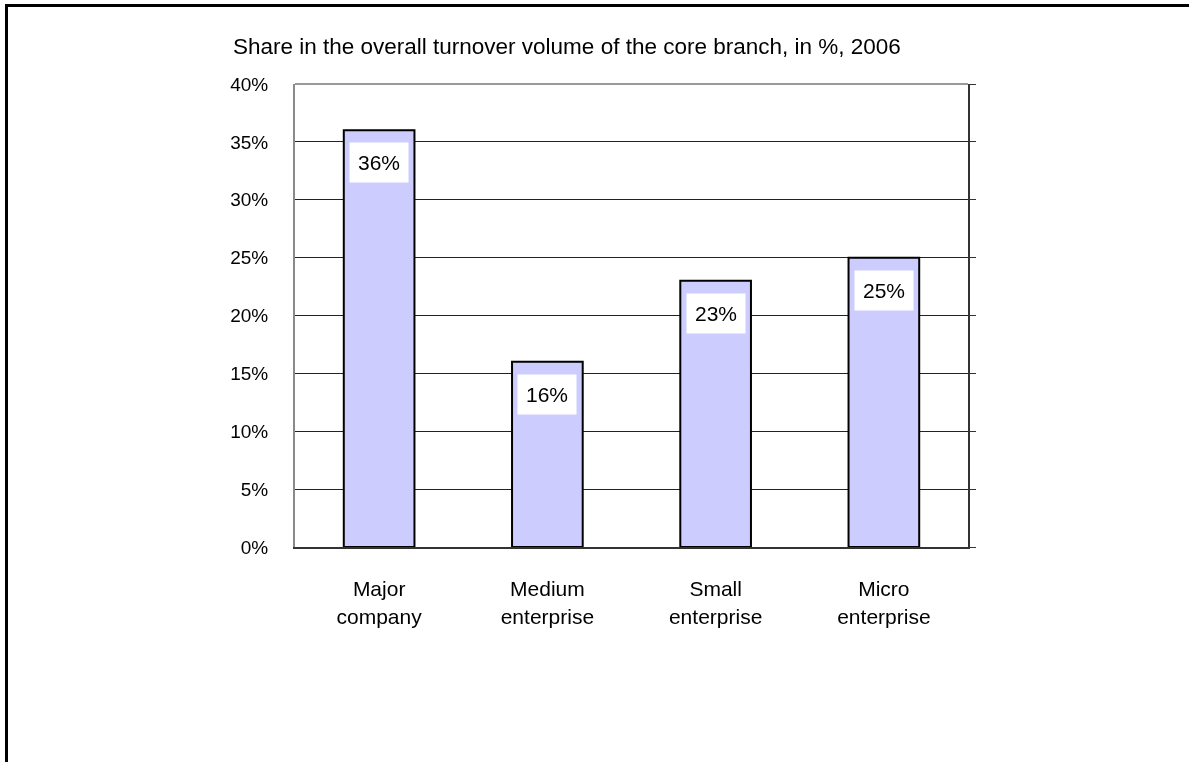 This screenshot has width=1189, height=762. What do you see at coordinates (379, 602) in the screenshot?
I see `x-tick-label: Major company` at bounding box center [379, 602].